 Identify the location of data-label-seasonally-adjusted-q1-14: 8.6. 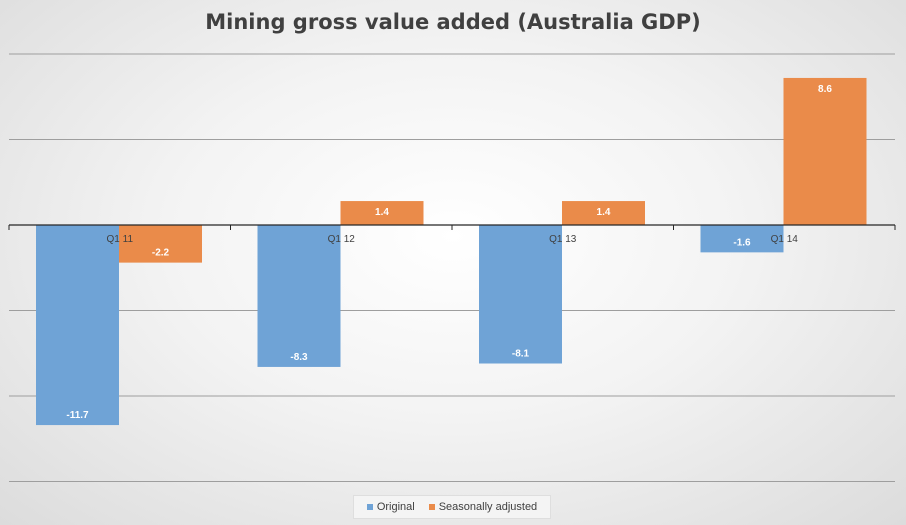
(825, 89).